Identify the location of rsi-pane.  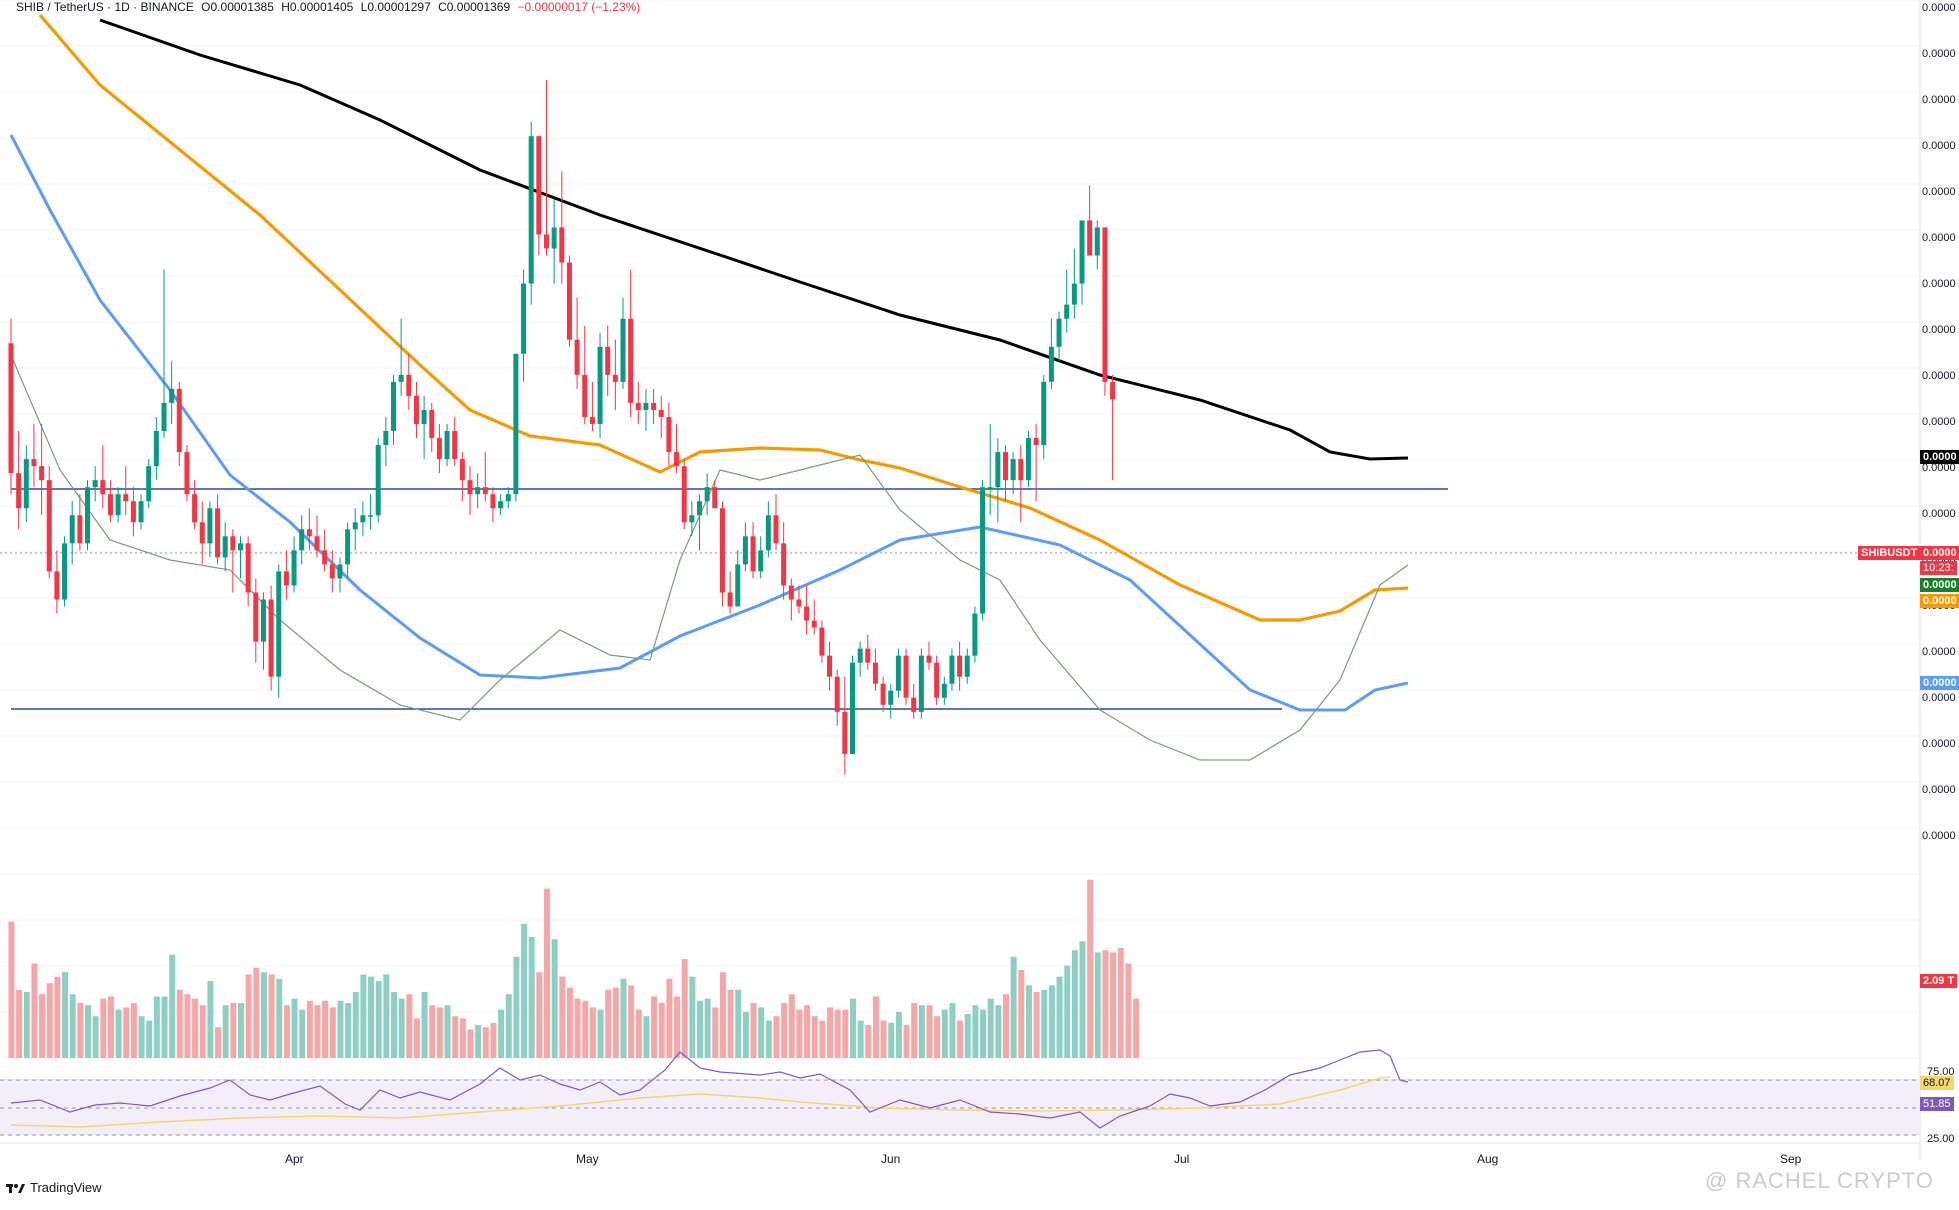
(960, 1092).